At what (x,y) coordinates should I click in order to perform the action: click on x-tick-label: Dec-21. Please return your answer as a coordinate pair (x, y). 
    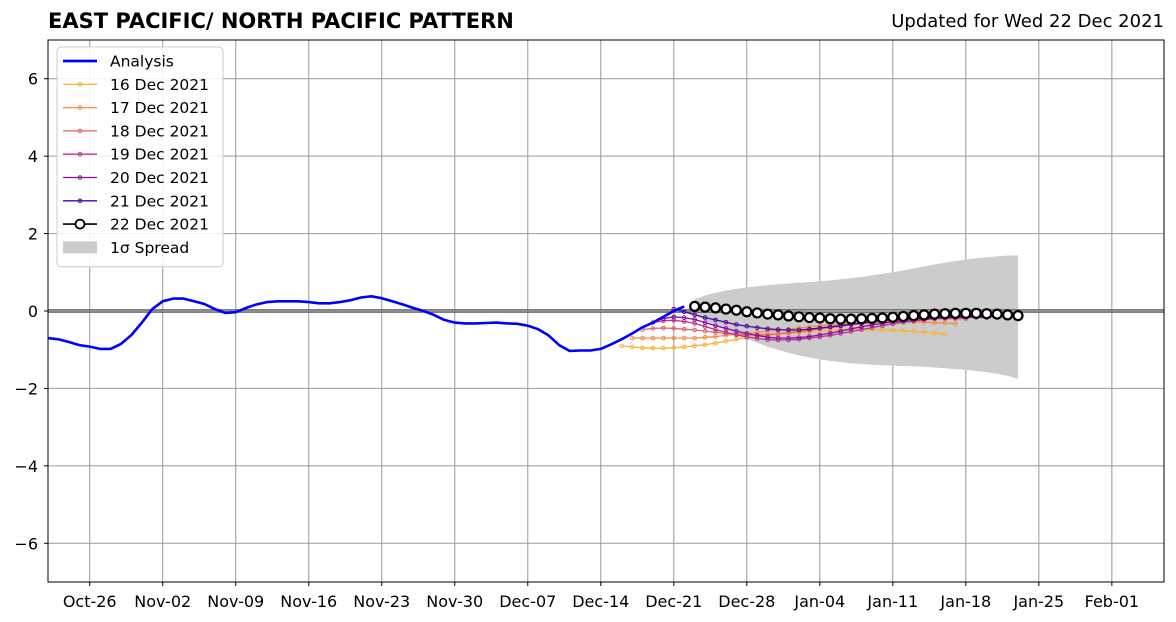
    Looking at the image, I should click on (673, 601).